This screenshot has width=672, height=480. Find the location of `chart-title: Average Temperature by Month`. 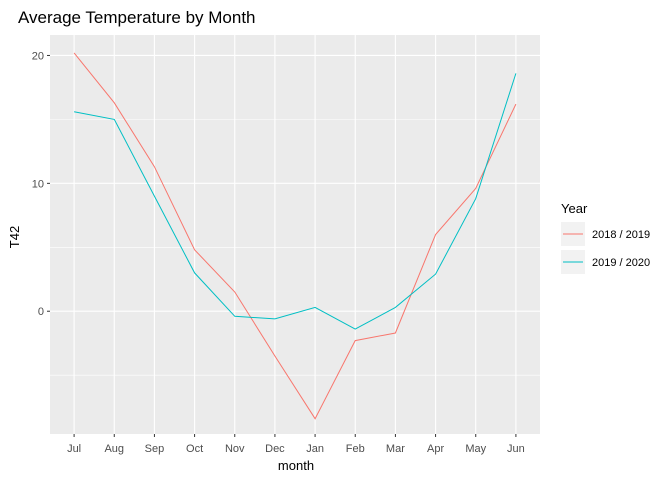

chart-title: Average Temperature by Month is located at coordinates (137, 17).